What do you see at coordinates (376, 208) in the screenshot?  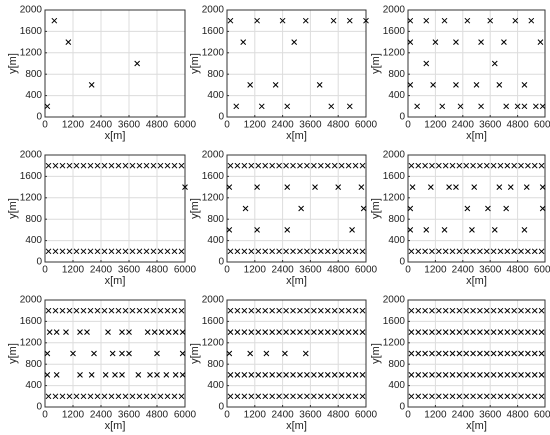 I see `y-axis-label: y[m]` at bounding box center [376, 208].